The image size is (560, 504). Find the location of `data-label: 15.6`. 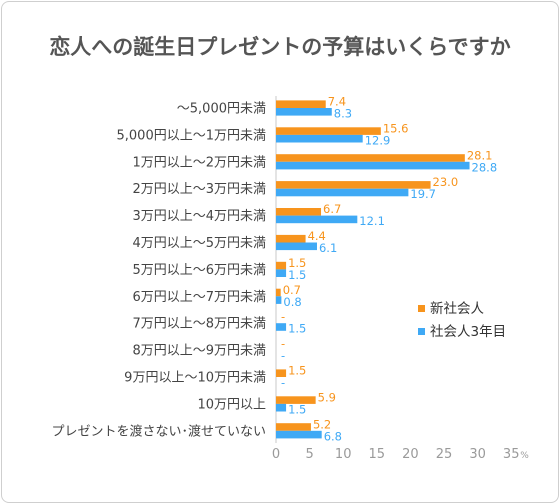

data-label: 15.6 is located at coordinates (396, 128).